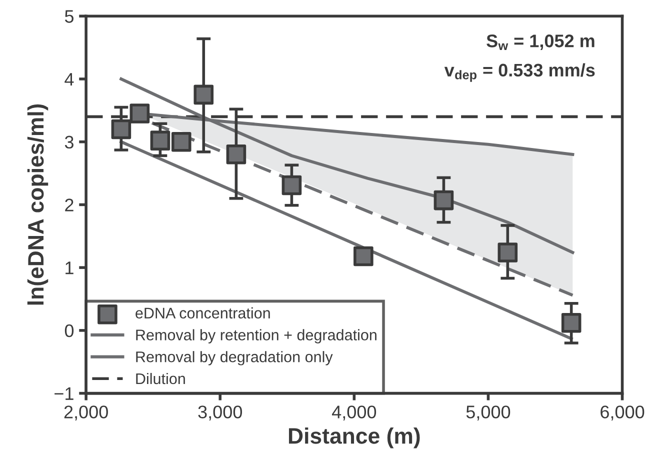  Describe the element at coordinates (256, 336) in the screenshot. I see `legend-label: Removal by retention + degradation` at that location.